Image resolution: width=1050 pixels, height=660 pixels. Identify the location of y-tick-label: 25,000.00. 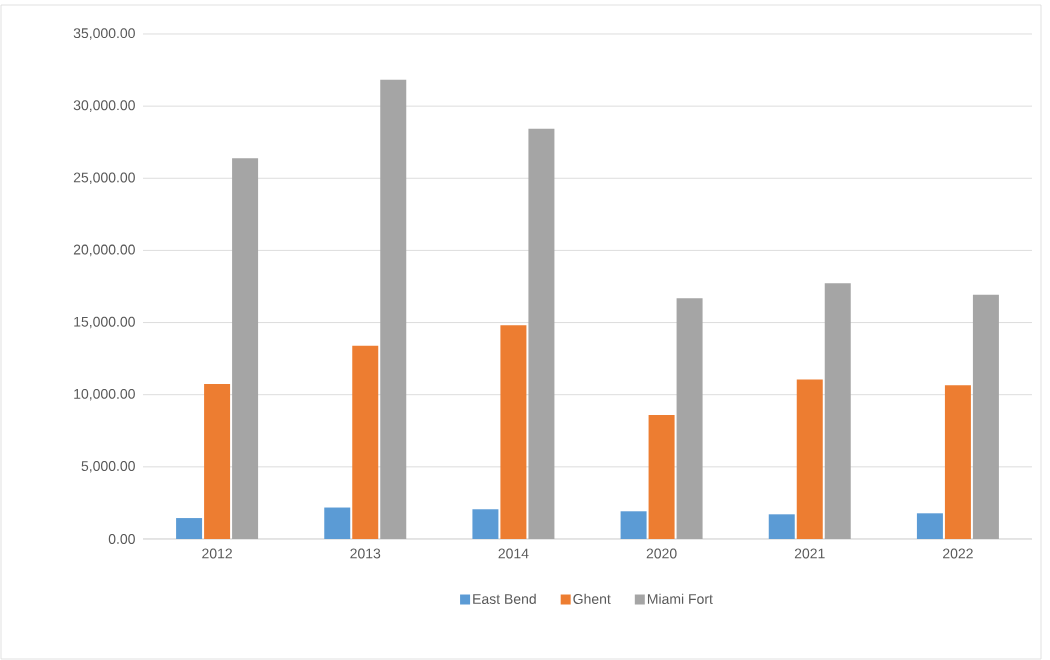
(104, 178).